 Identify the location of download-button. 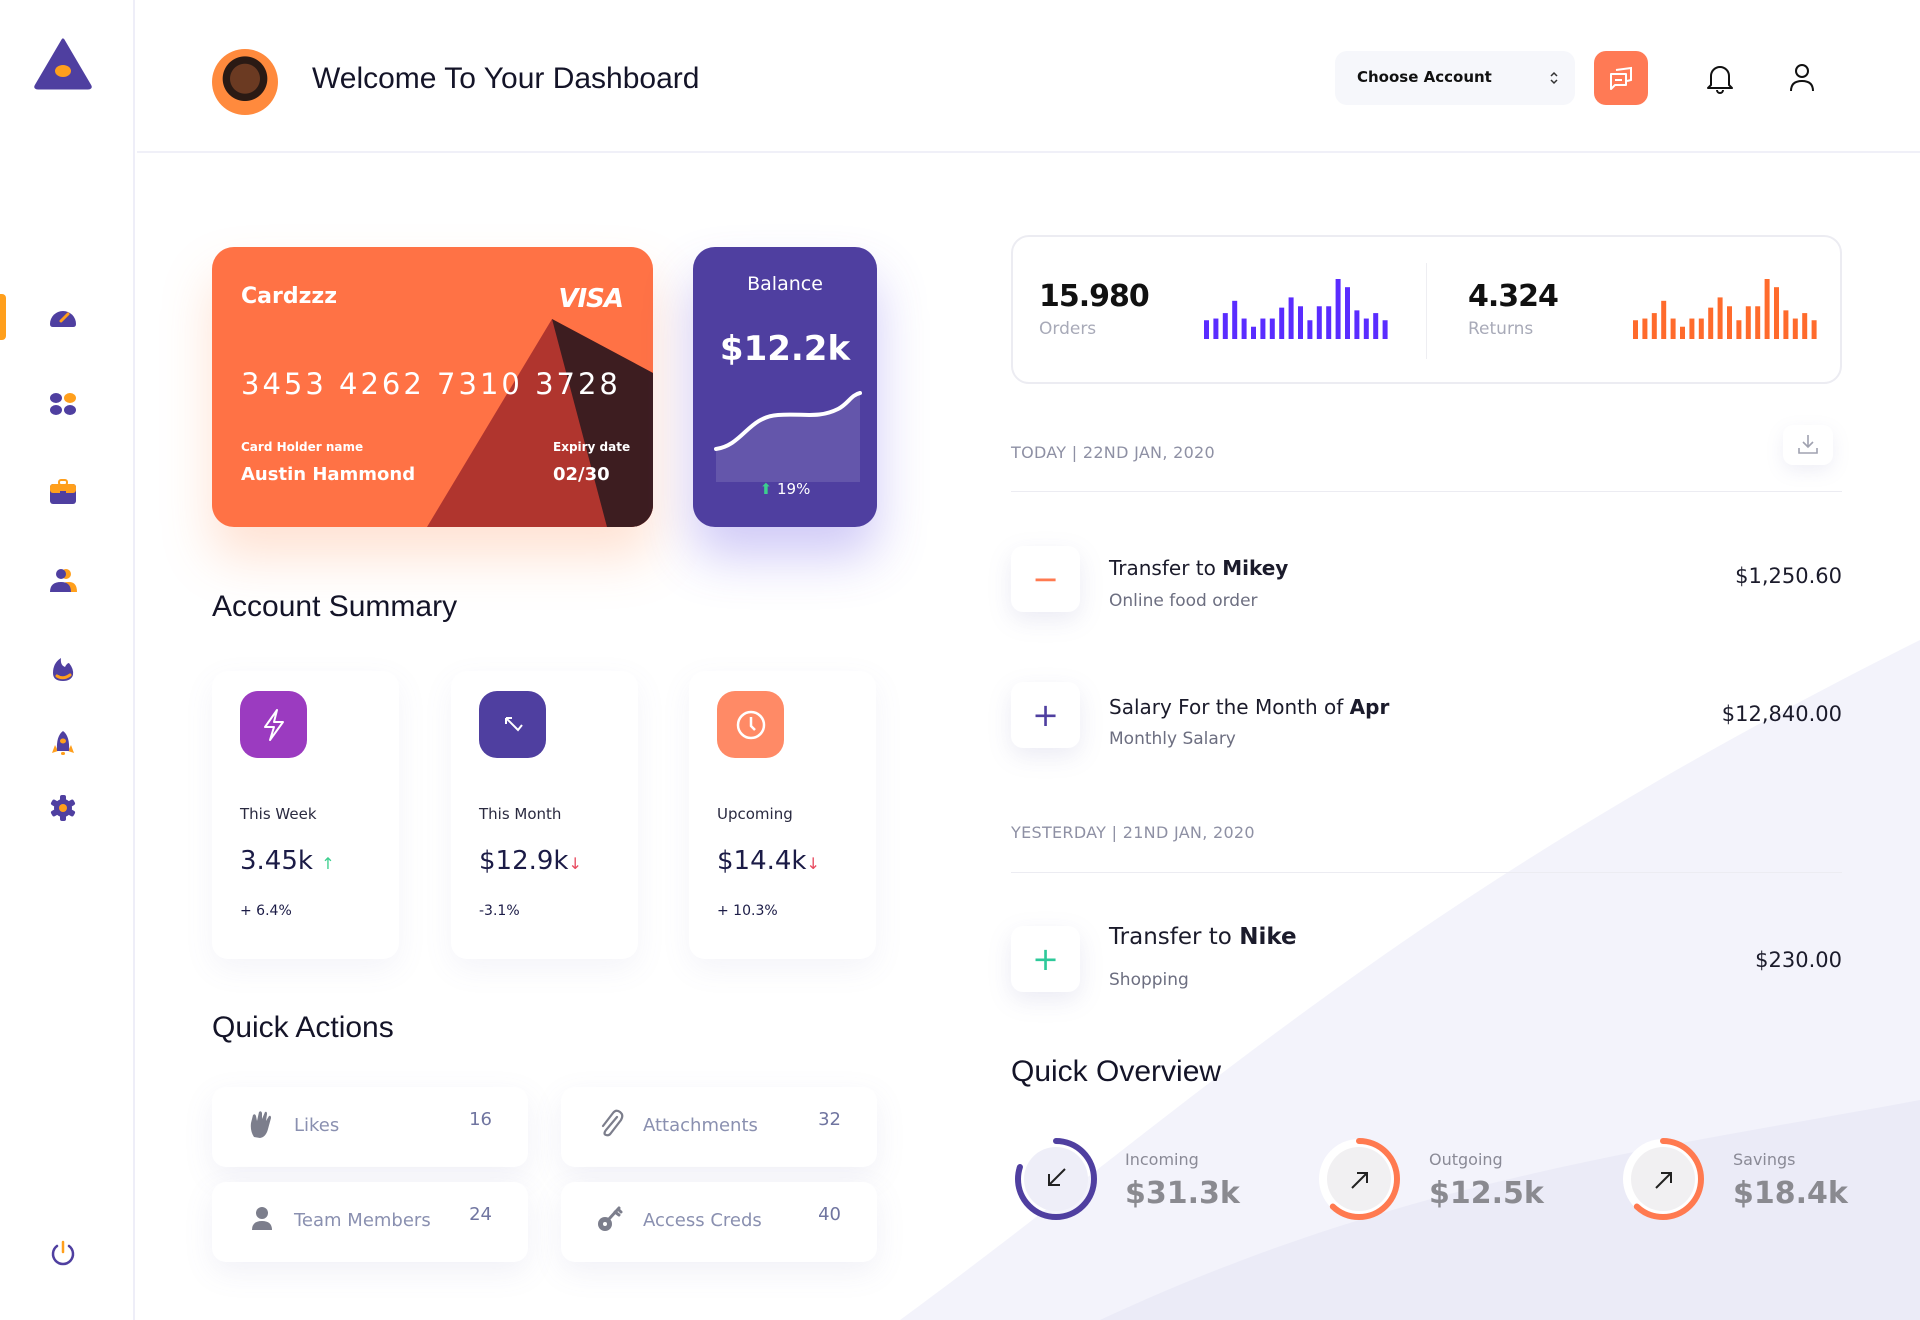
(1808, 445).